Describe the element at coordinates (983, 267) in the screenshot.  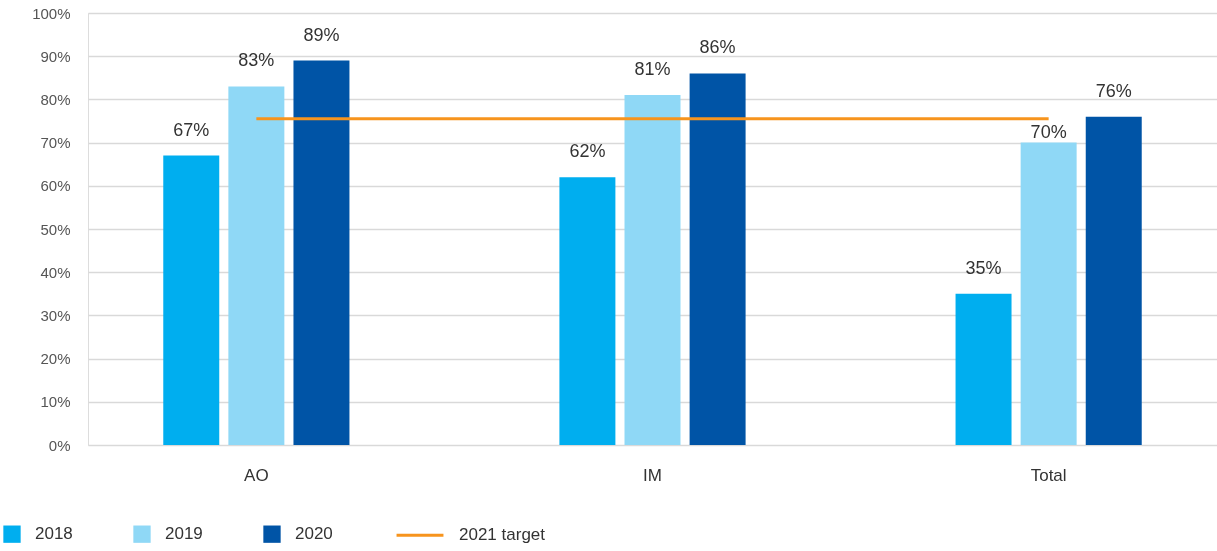
I see `data-label: 35%` at that location.